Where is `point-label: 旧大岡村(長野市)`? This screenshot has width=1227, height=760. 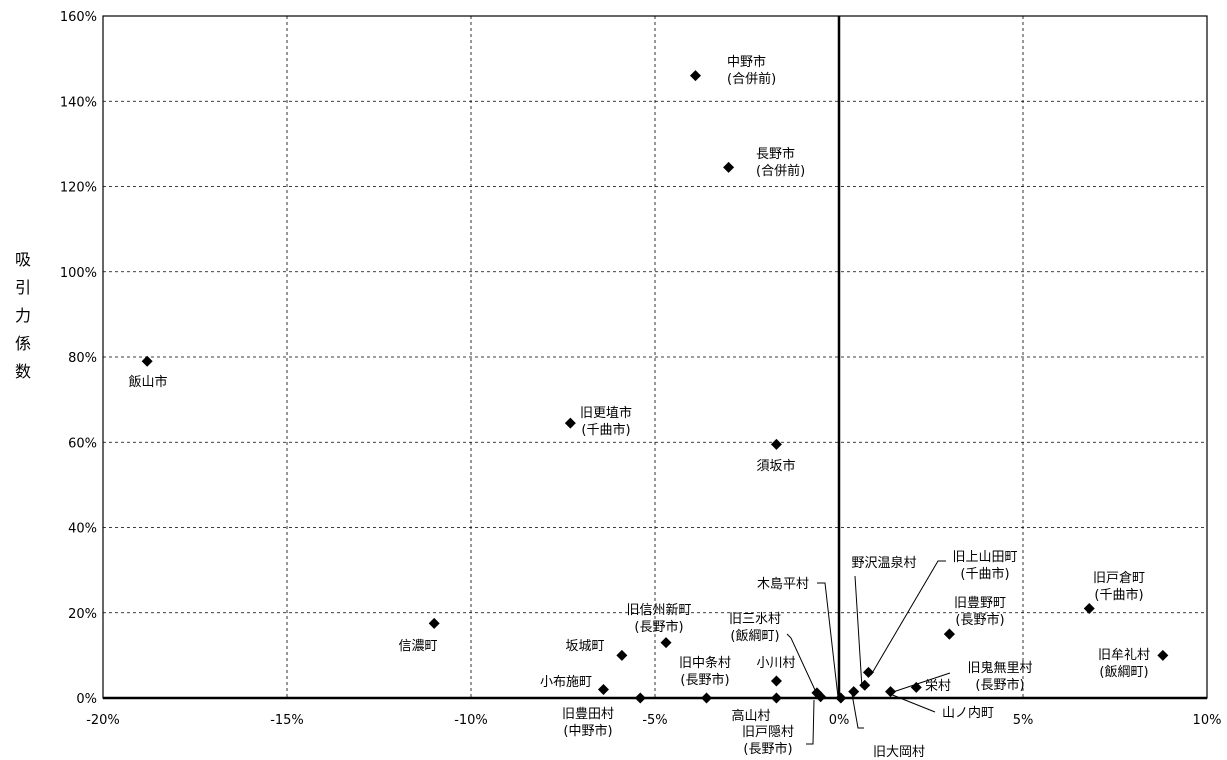 point-label: 旧大岡村(長野市) is located at coordinates (899, 752).